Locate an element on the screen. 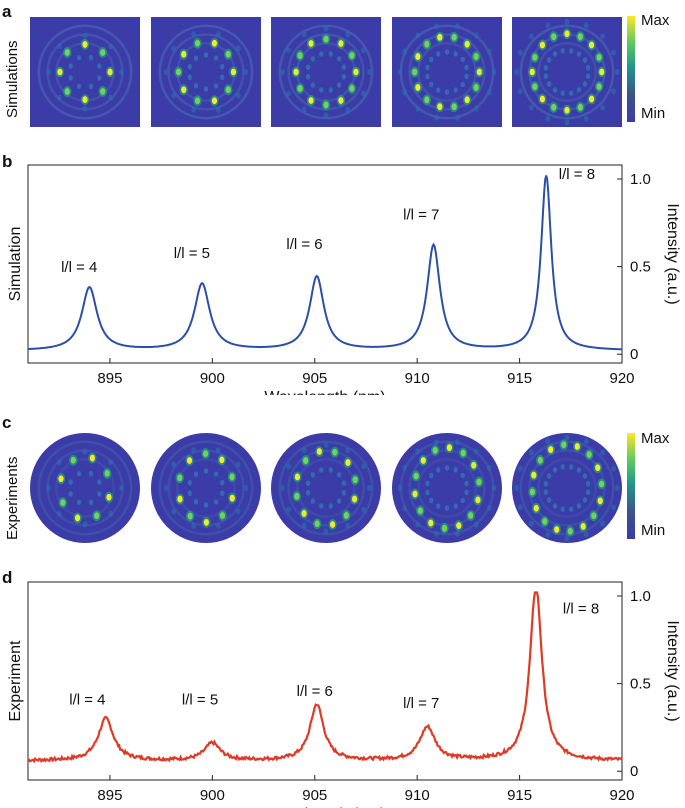  panel-letter-c: c is located at coordinates (7, 422).